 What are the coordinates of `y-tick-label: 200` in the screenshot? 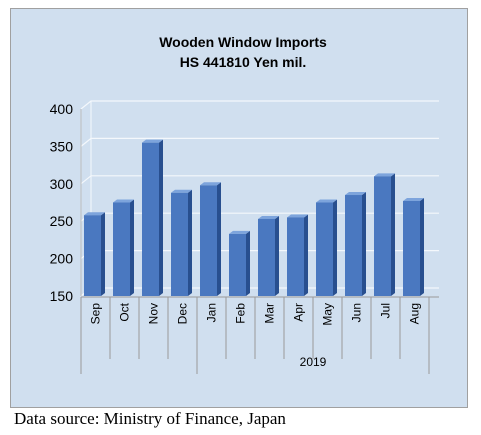 It's located at (62, 259).